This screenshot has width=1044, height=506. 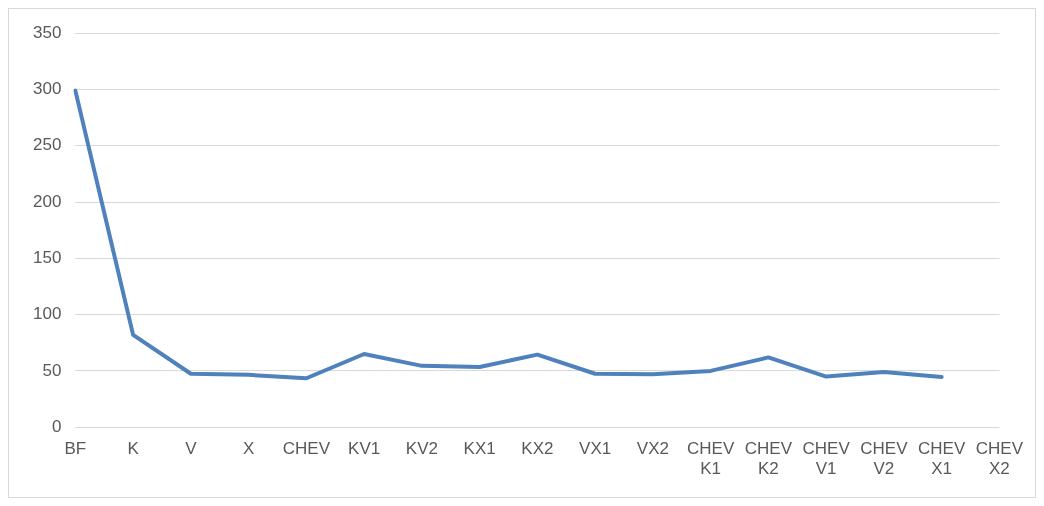 I want to click on x-tick-label: VX2, so click(x=652, y=449).